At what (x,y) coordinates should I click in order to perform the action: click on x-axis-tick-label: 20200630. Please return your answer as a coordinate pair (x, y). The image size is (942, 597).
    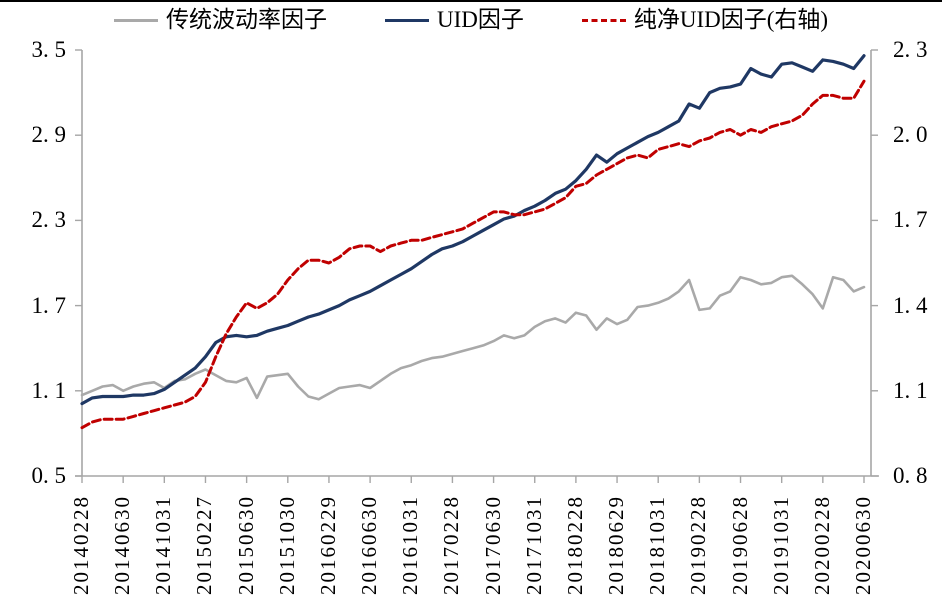
    Looking at the image, I should click on (863, 545).